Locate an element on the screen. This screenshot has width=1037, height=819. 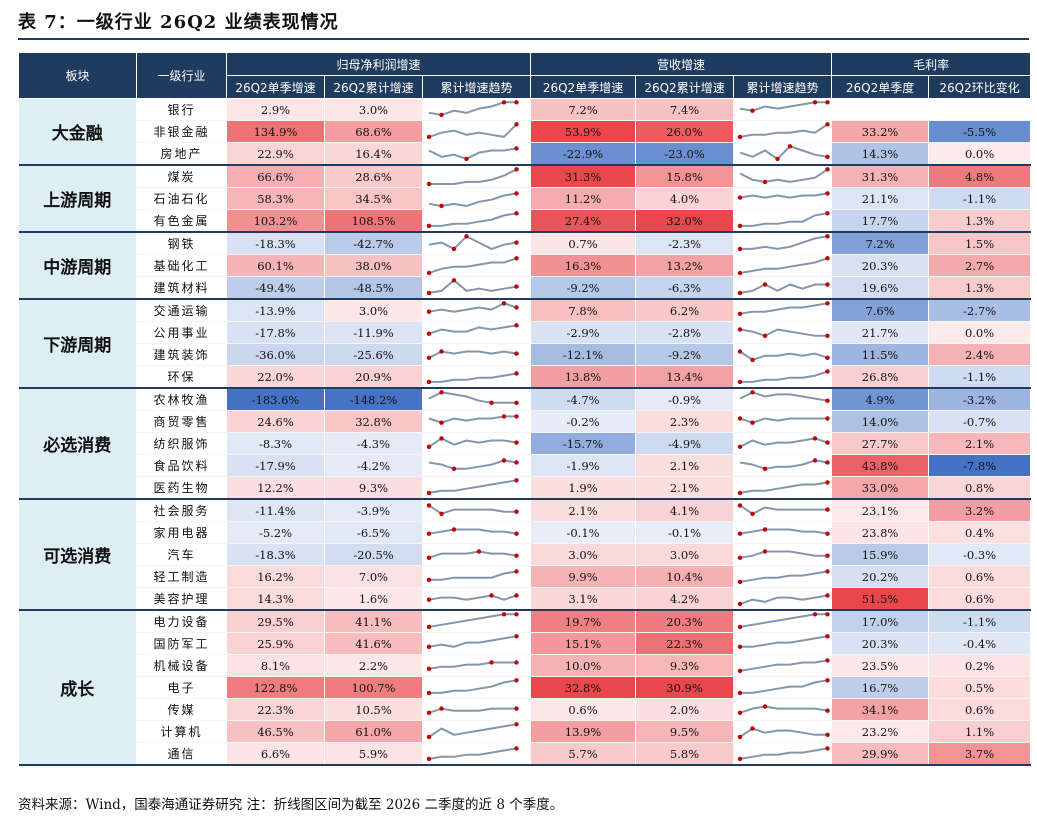
margin-q: 11.5% is located at coordinates (880, 354).